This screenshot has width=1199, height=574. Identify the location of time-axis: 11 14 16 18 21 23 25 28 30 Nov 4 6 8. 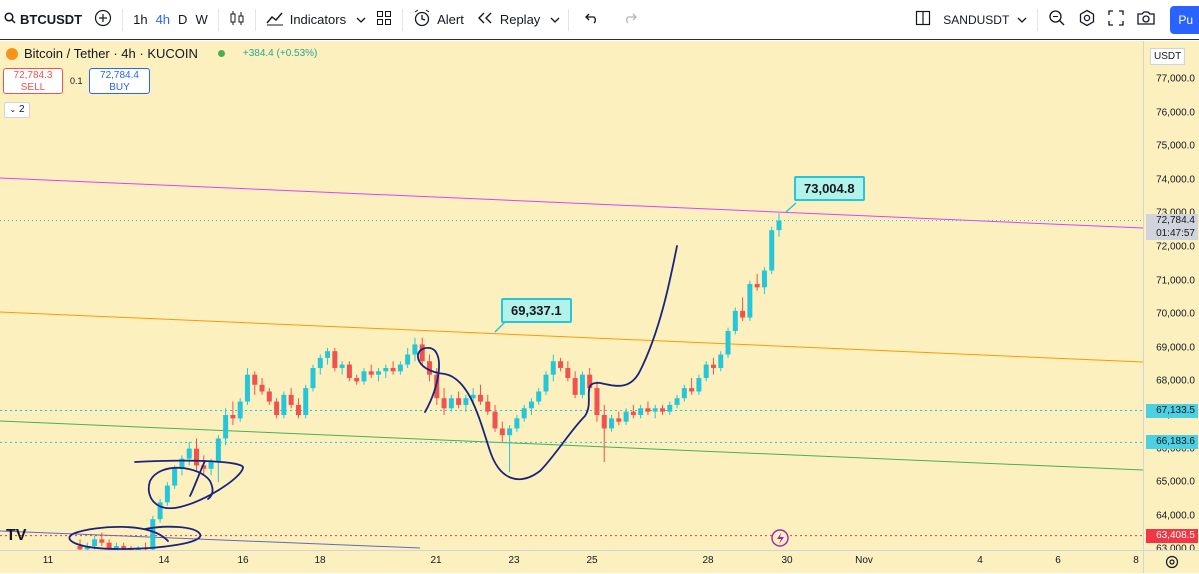
(571, 561).